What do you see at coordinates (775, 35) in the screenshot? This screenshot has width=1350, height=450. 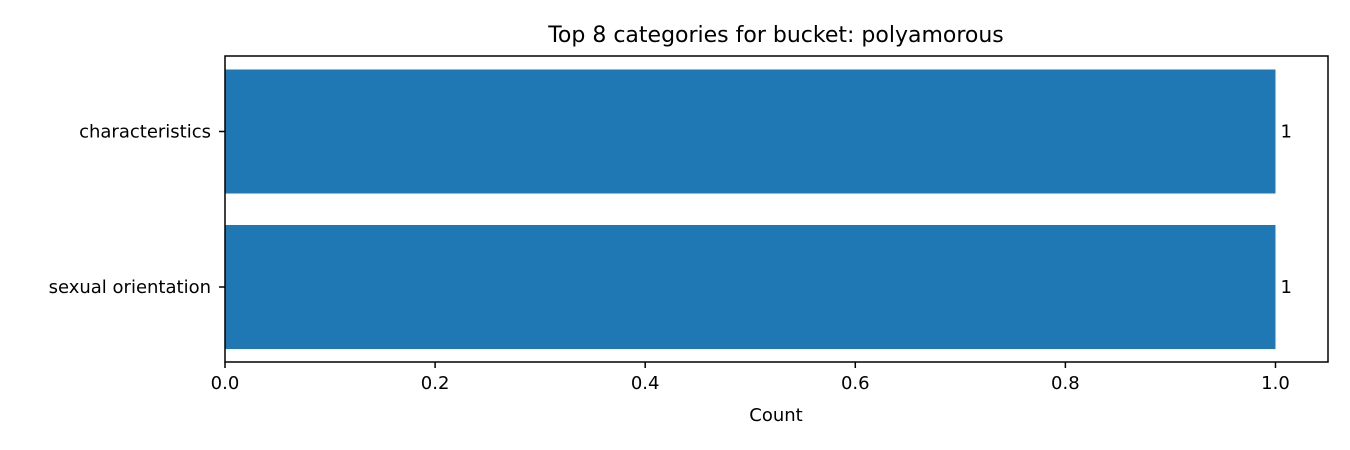 I see `chart-title: Top 8 categories for bucket: polyamorous` at bounding box center [775, 35].